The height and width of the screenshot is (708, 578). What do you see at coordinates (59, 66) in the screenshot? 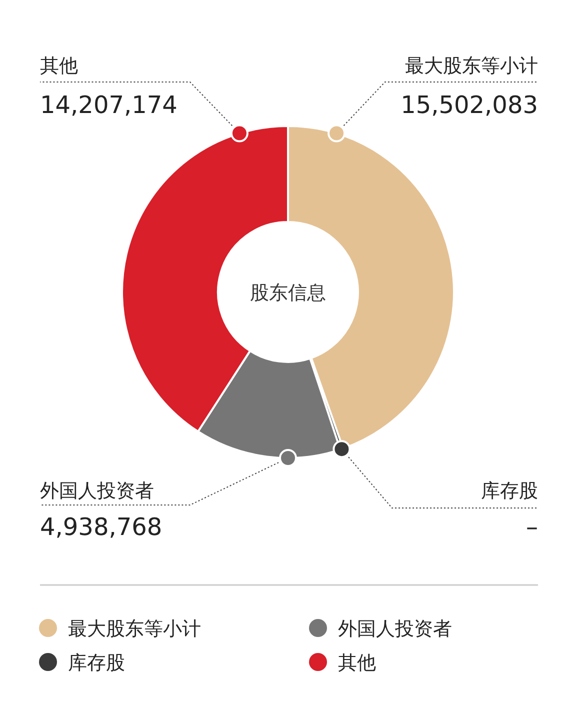
I see `slice-label: 其他` at bounding box center [59, 66].